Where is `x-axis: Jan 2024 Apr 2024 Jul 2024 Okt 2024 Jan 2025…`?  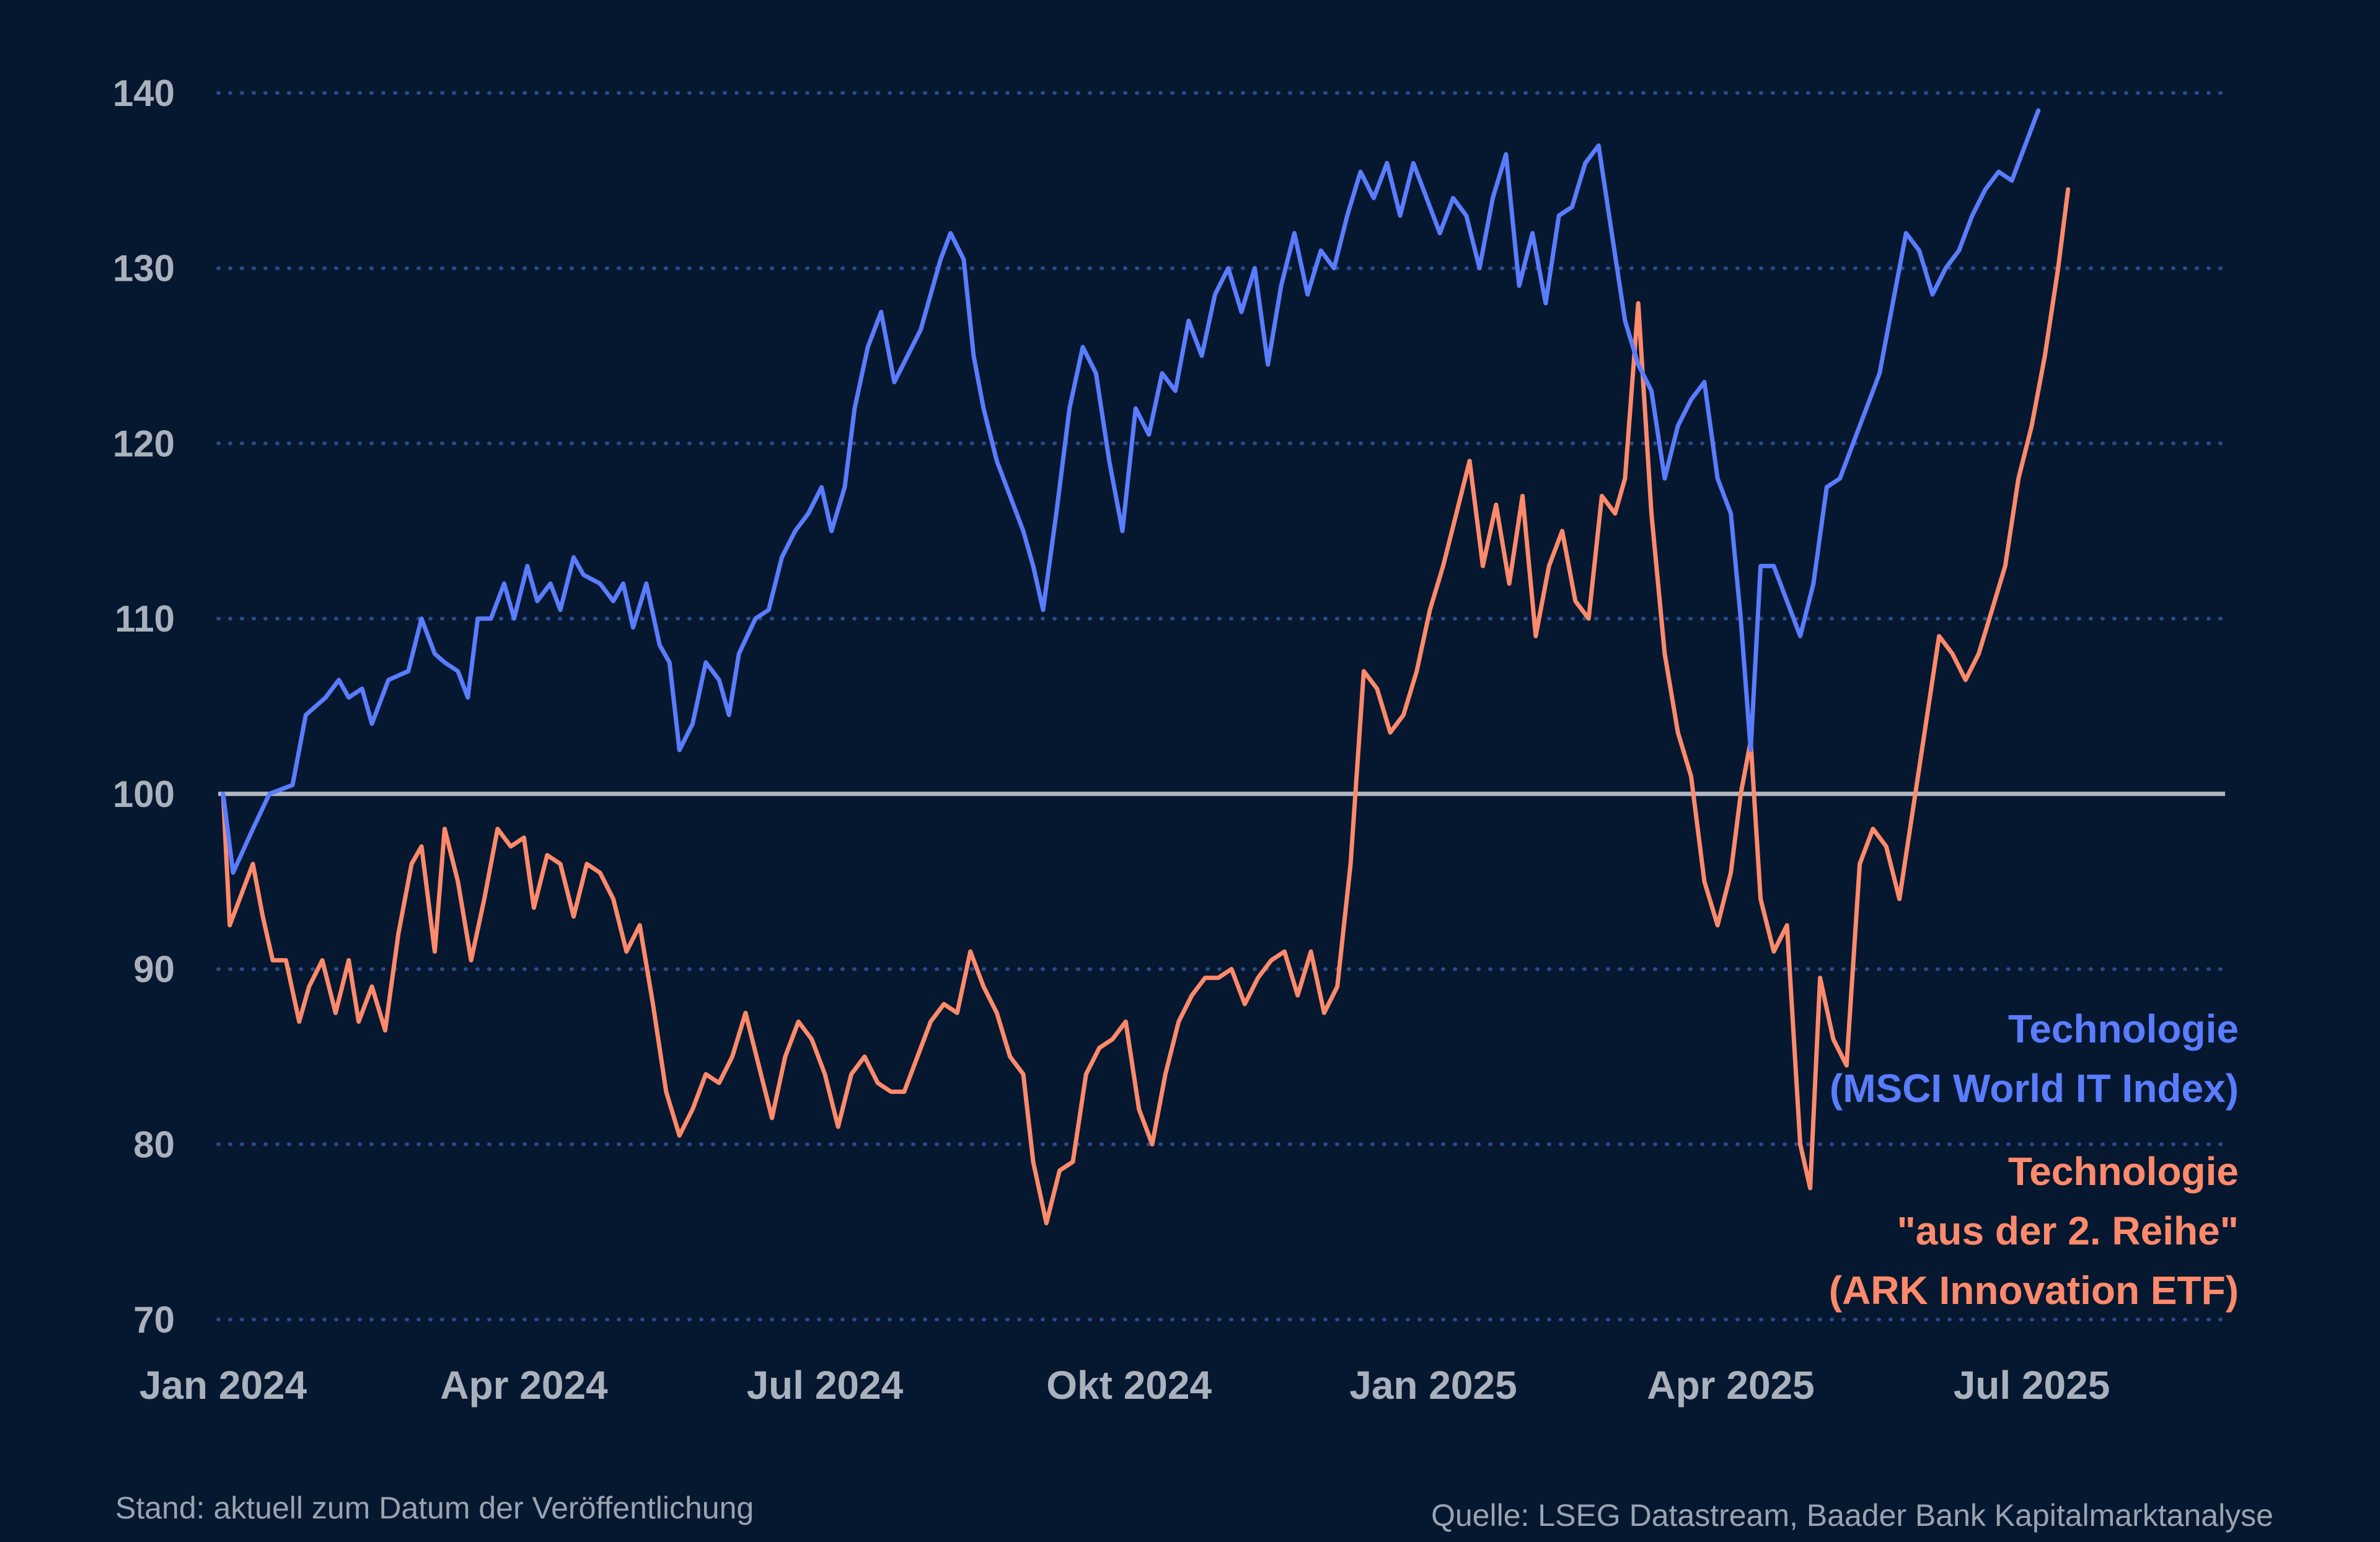
x-axis: Jan 2024 Apr 2024 Jul 2024 Okt 2024 Jan 2025… is located at coordinates (1124, 1385).